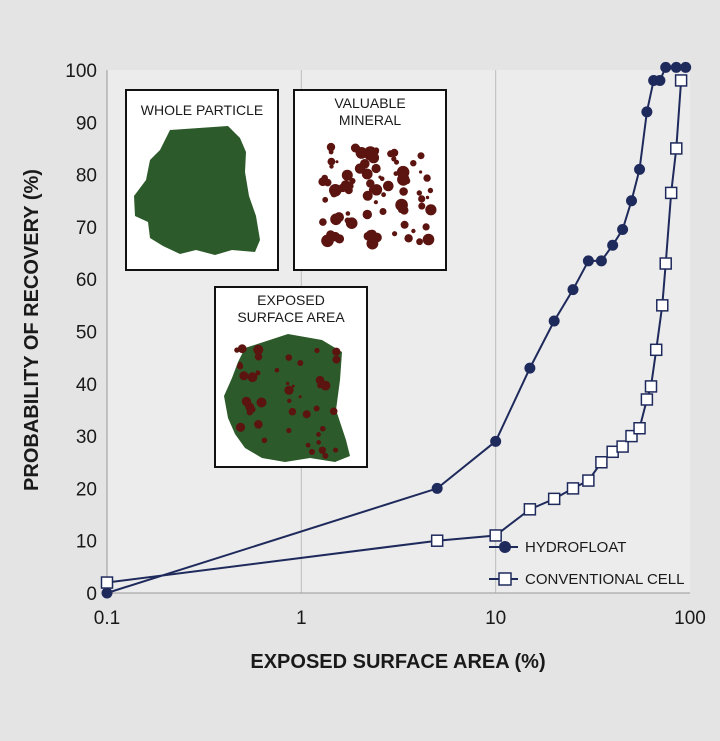  Describe the element at coordinates (370, 120) in the screenshot. I see `inset-title-line: MINERAL` at that location.